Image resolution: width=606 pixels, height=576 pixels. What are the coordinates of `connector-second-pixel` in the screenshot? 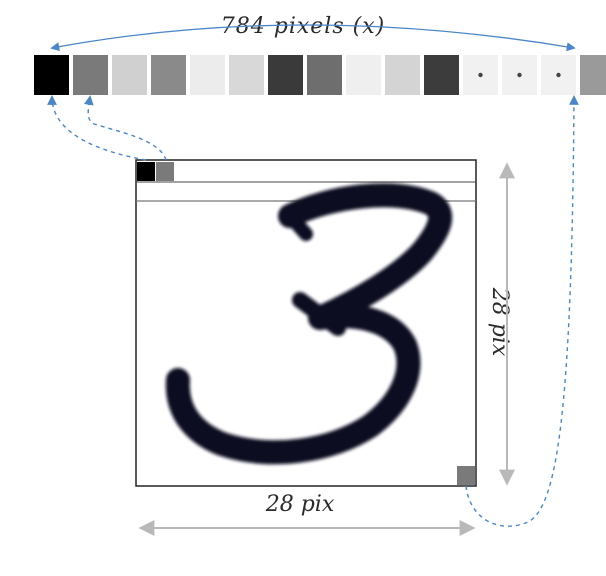 It's located at (125, 128).